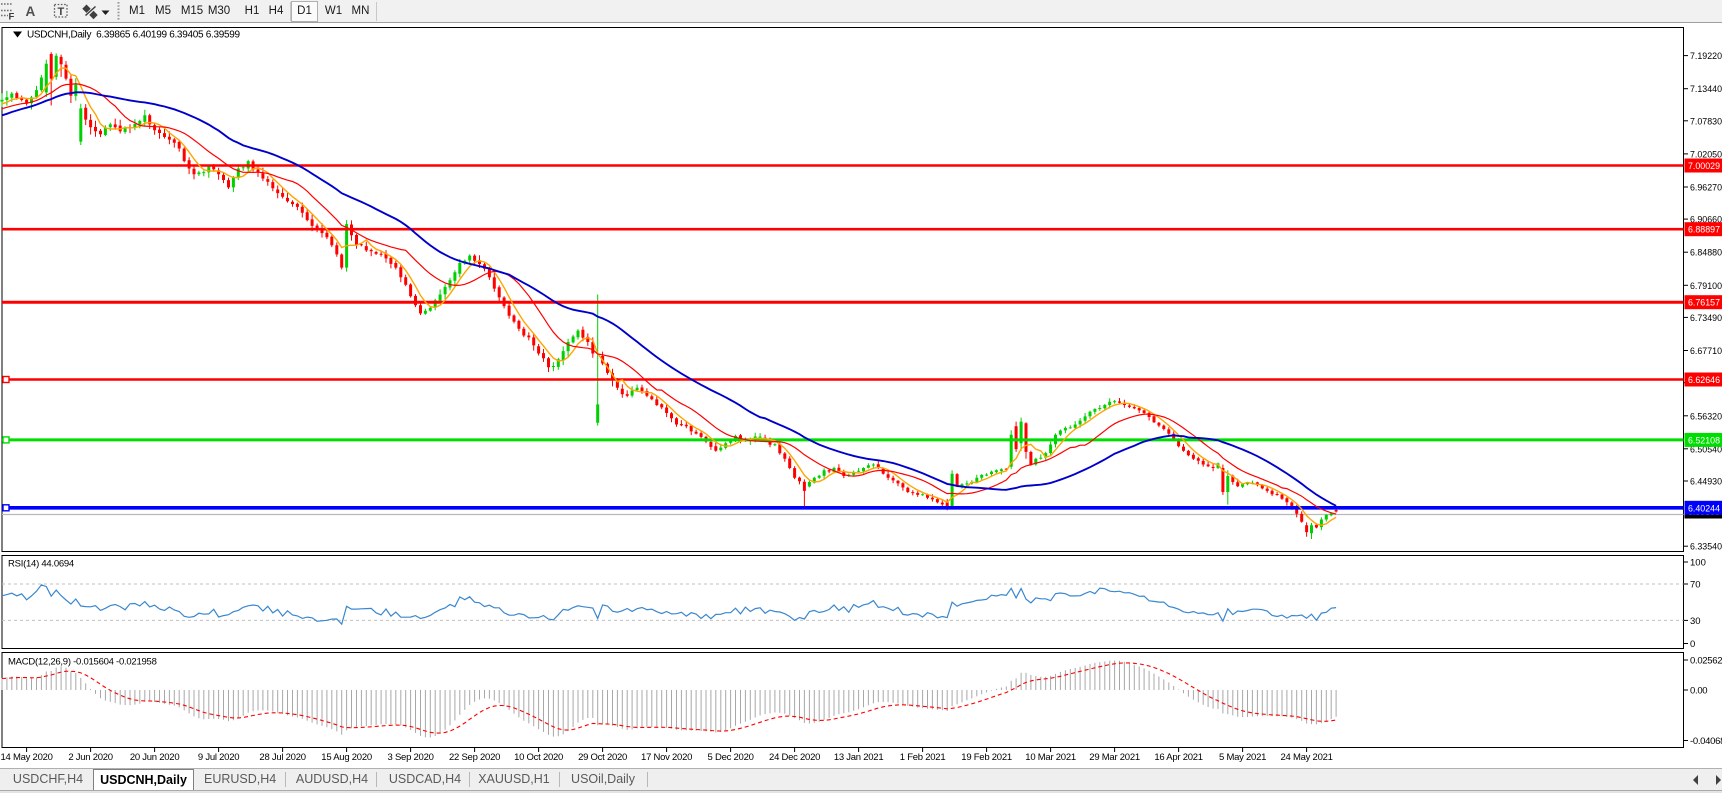 The image size is (1722, 793). What do you see at coordinates (1114, 757) in the screenshot?
I see `svg-text: 29 Mar 2021` at bounding box center [1114, 757].